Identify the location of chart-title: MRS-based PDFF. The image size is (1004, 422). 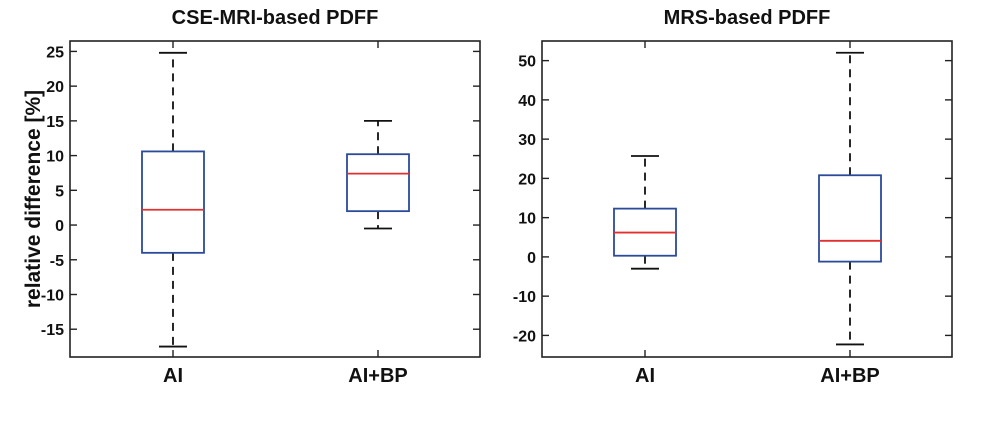
(747, 18).